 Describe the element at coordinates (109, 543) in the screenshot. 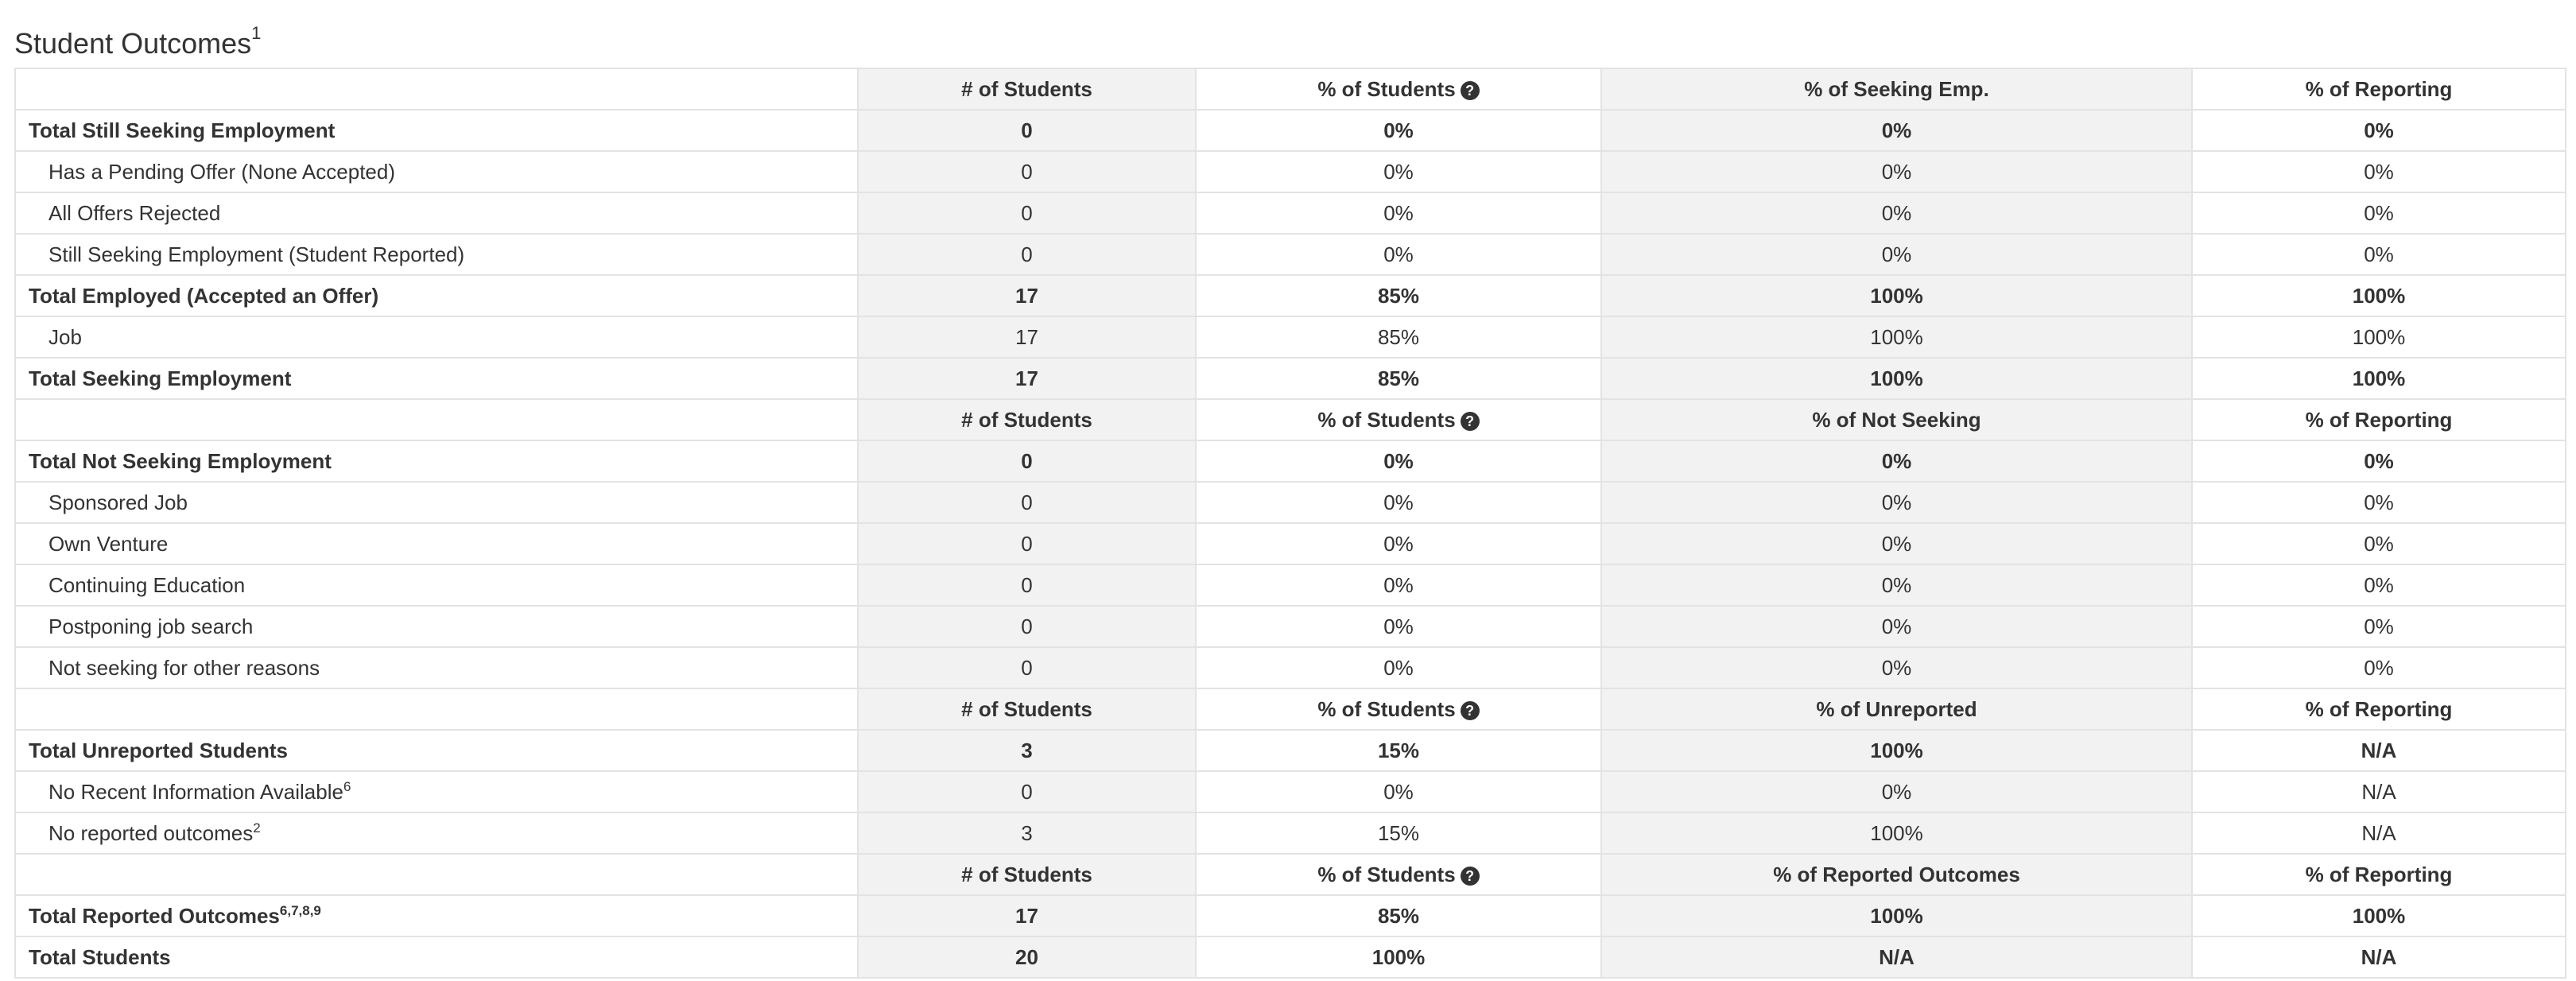

I see `row-label-text: Own Venture` at that location.